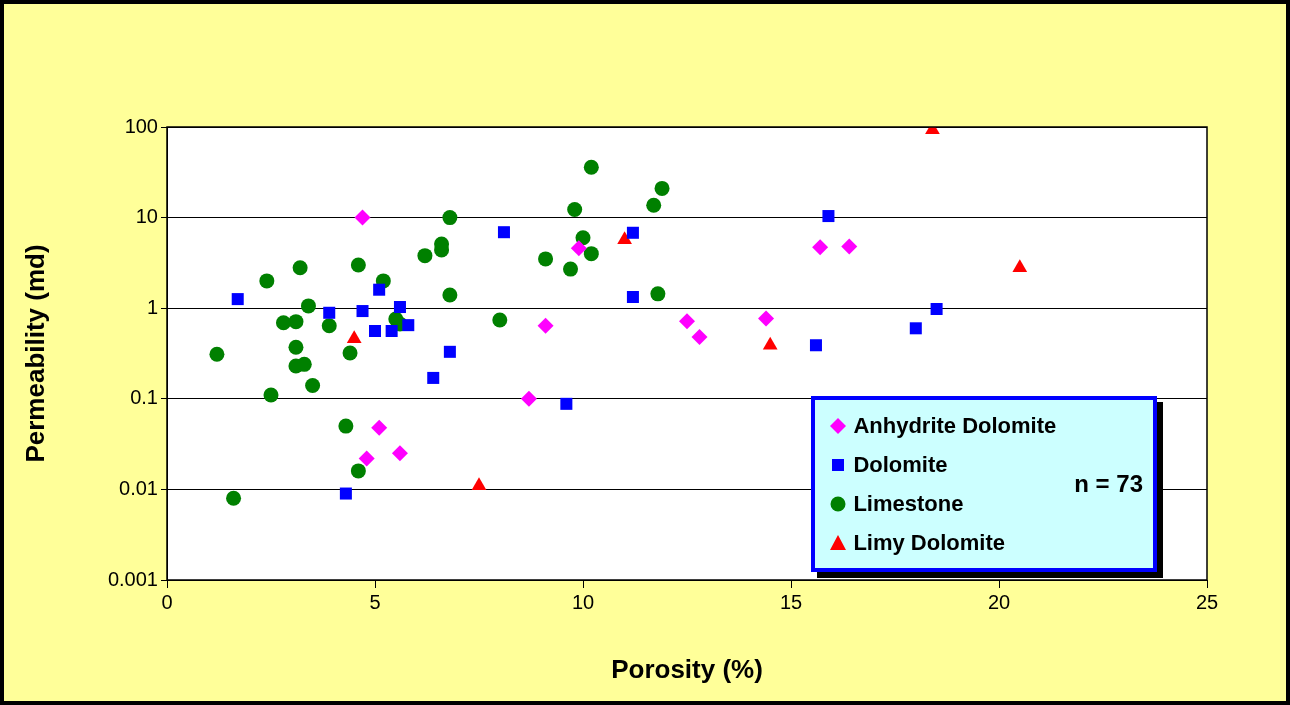  Describe the element at coordinates (687, 668) in the screenshot. I see `x-axis-title: Porosity (%)` at that location.